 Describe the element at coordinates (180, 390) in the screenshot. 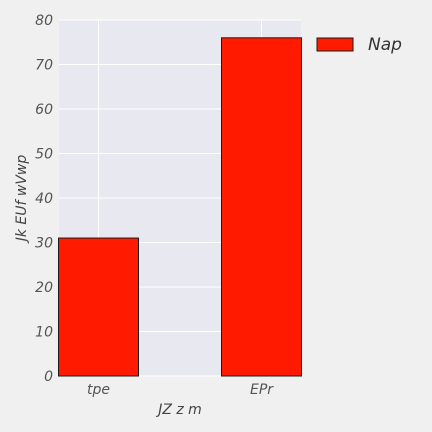

I see `x-axis-ticks: tpe EPr` at that location.